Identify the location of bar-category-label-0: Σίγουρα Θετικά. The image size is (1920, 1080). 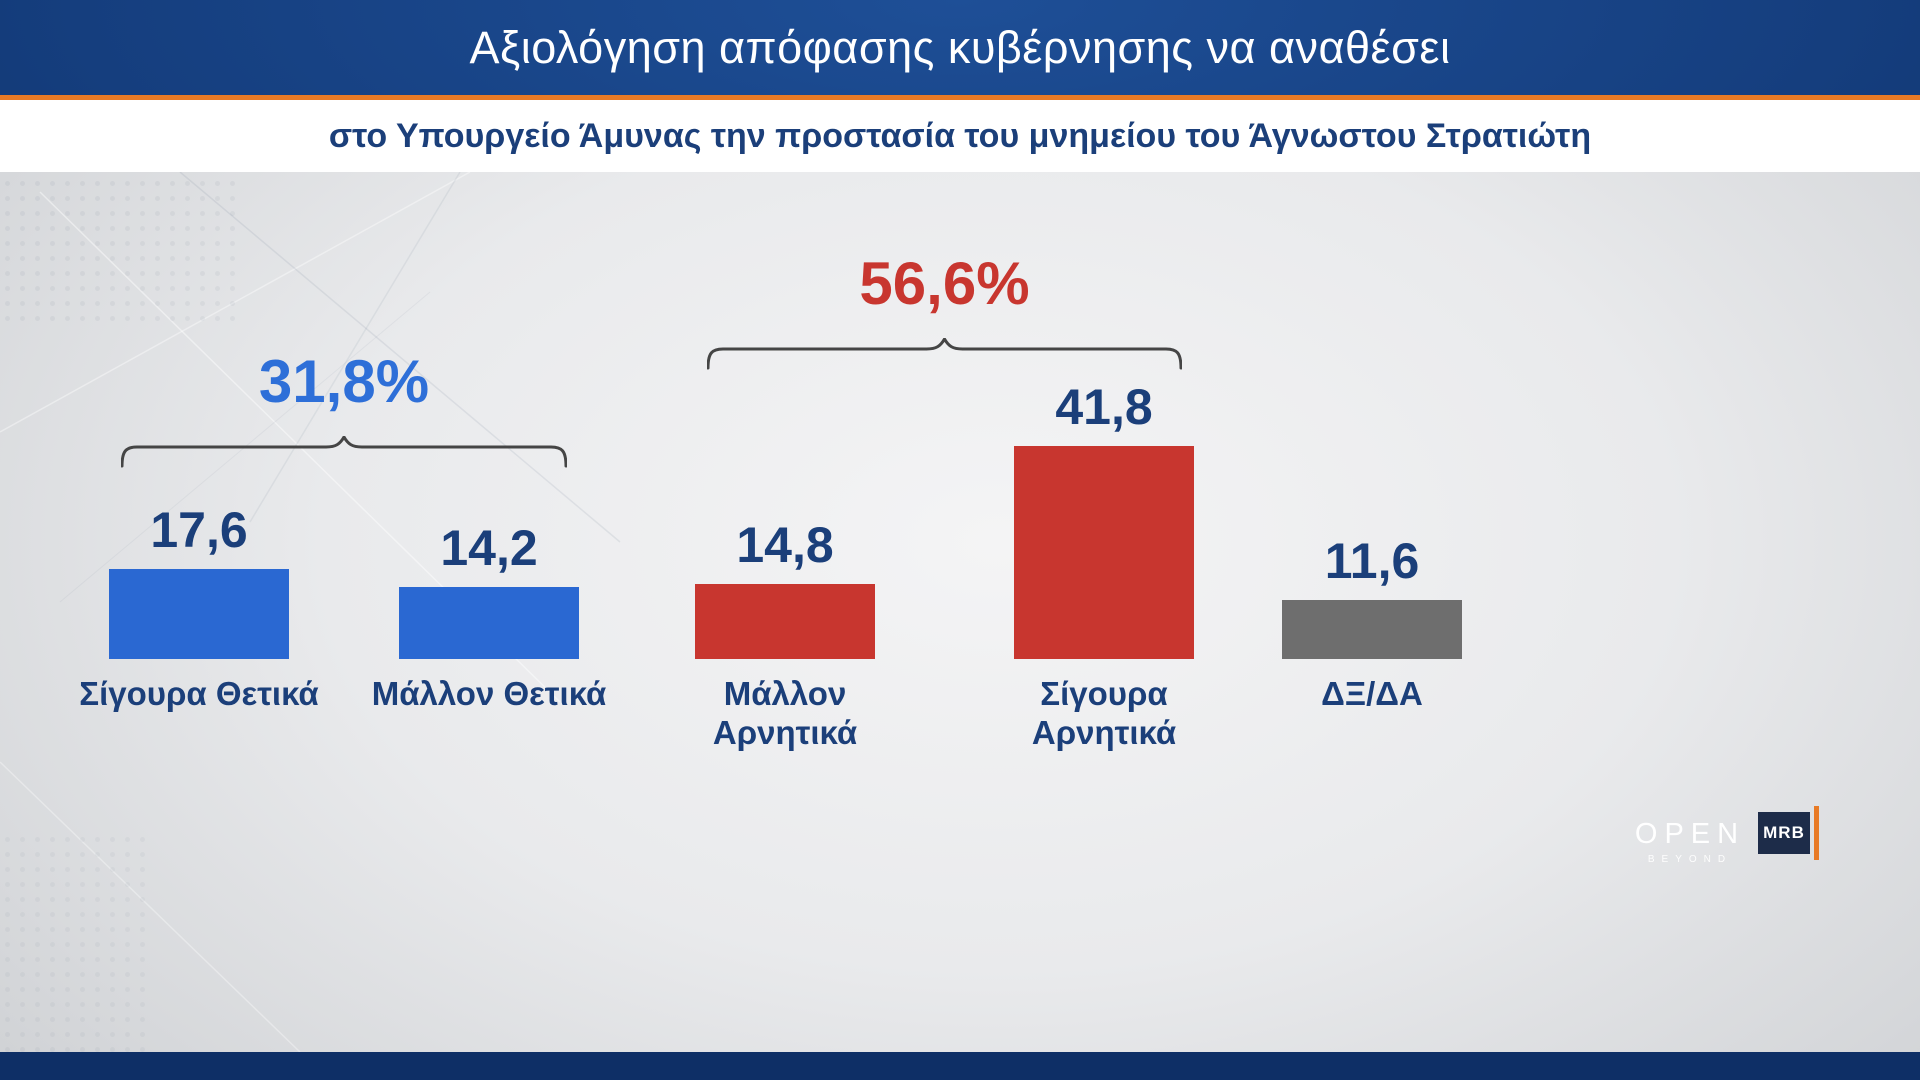
(199, 693).